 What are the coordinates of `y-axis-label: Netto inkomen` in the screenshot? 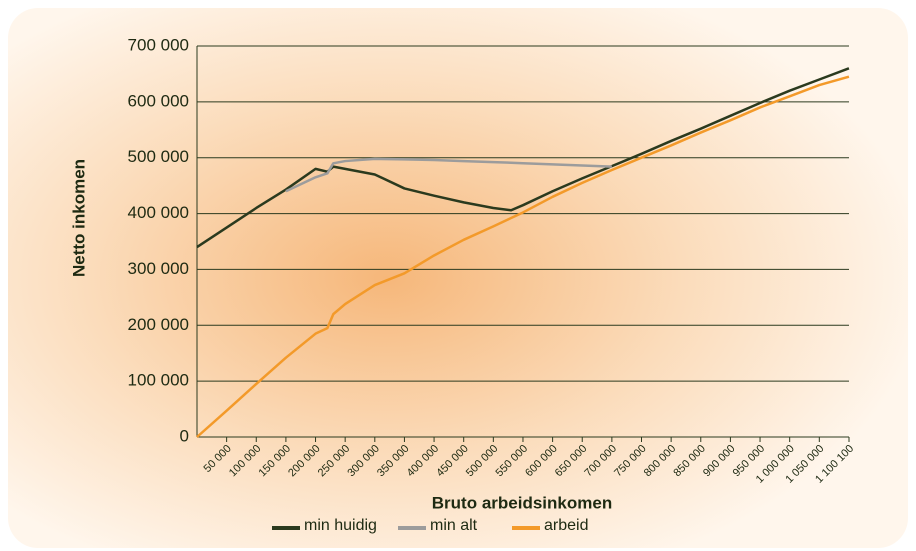 It's located at (78, 218).